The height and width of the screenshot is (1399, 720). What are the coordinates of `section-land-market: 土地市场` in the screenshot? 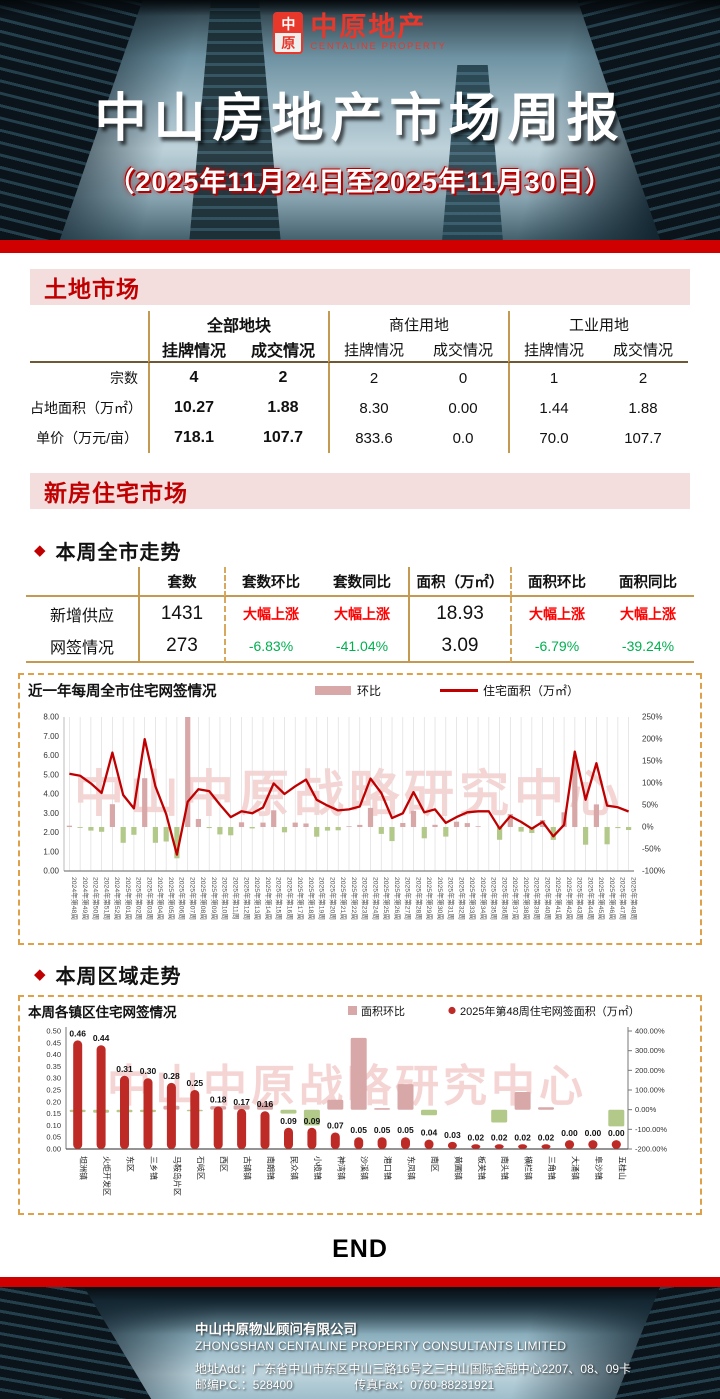 It's located at (360, 287).